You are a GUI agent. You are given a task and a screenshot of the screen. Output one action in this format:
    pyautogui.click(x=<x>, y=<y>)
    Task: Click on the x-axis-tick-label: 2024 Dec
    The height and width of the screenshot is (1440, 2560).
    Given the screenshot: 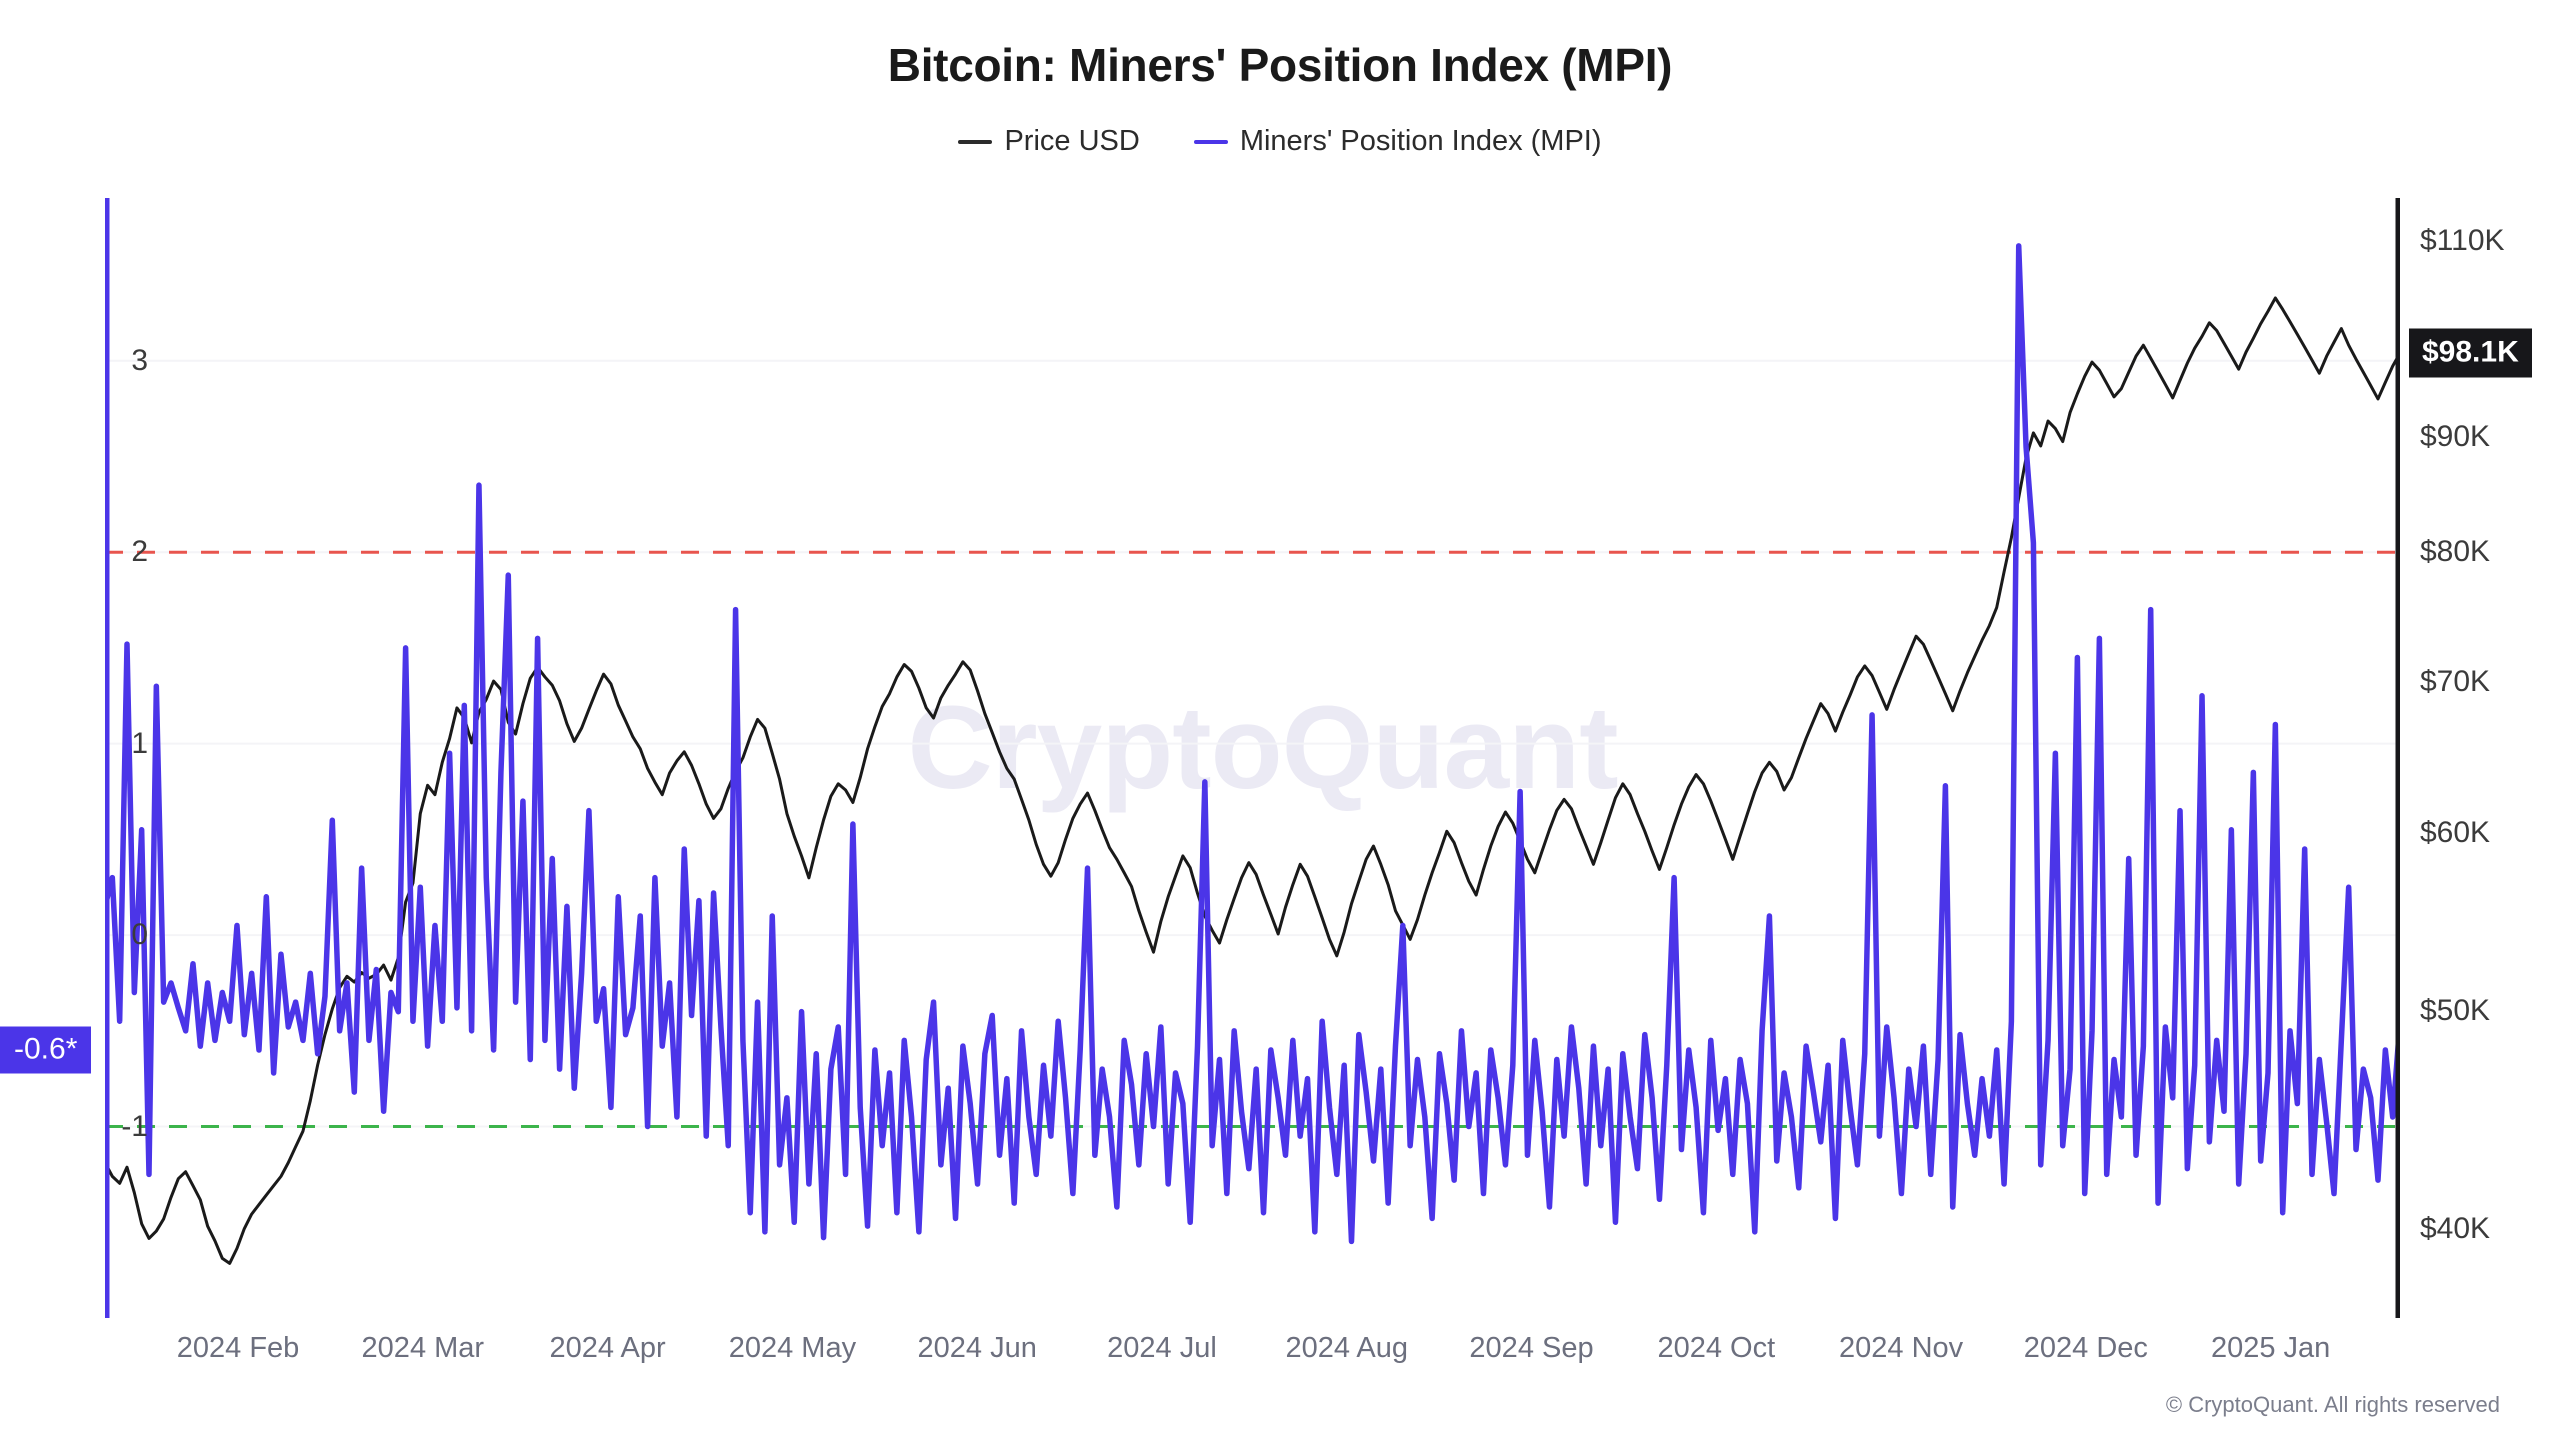 What is the action you would take?
    pyautogui.click(x=2085, y=1348)
    